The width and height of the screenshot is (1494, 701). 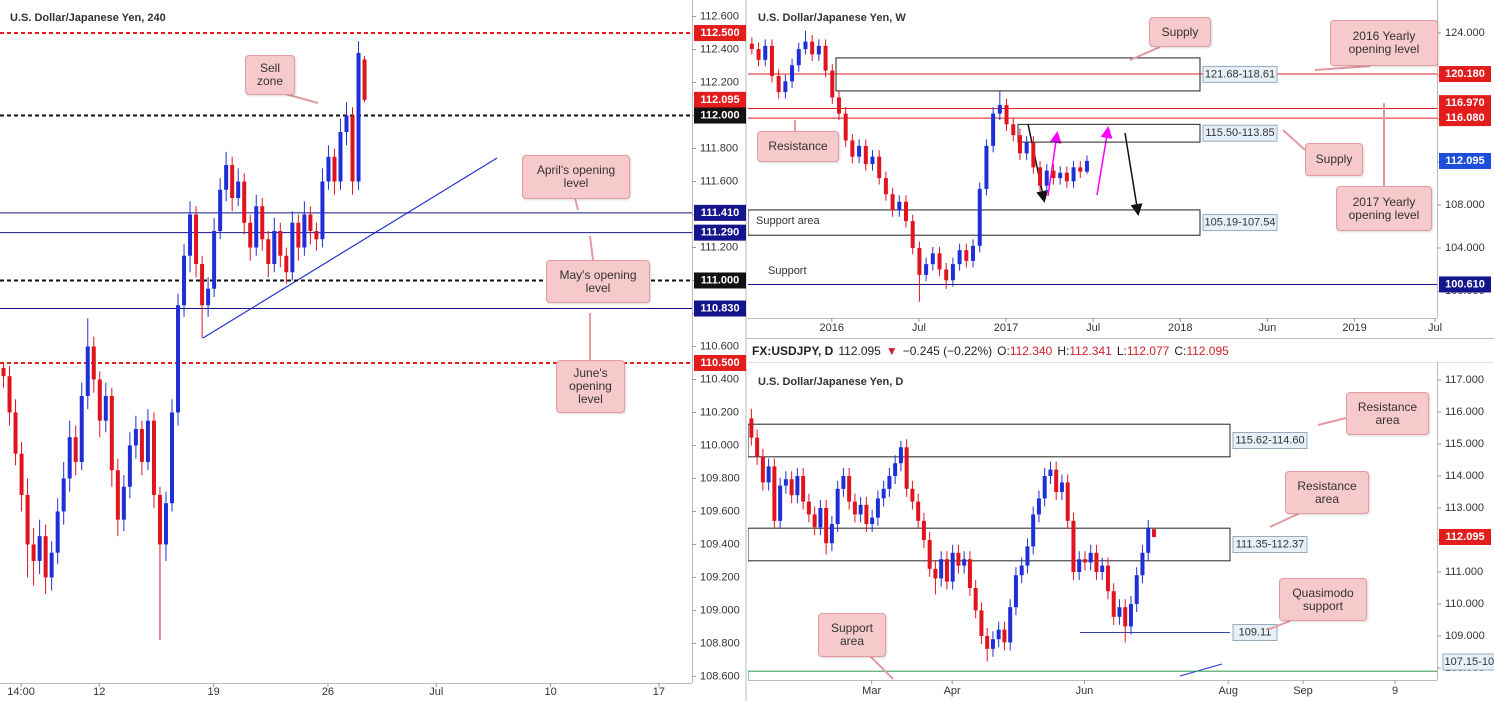 What do you see at coordinates (798, 146) in the screenshot?
I see `callout: Resistance` at bounding box center [798, 146].